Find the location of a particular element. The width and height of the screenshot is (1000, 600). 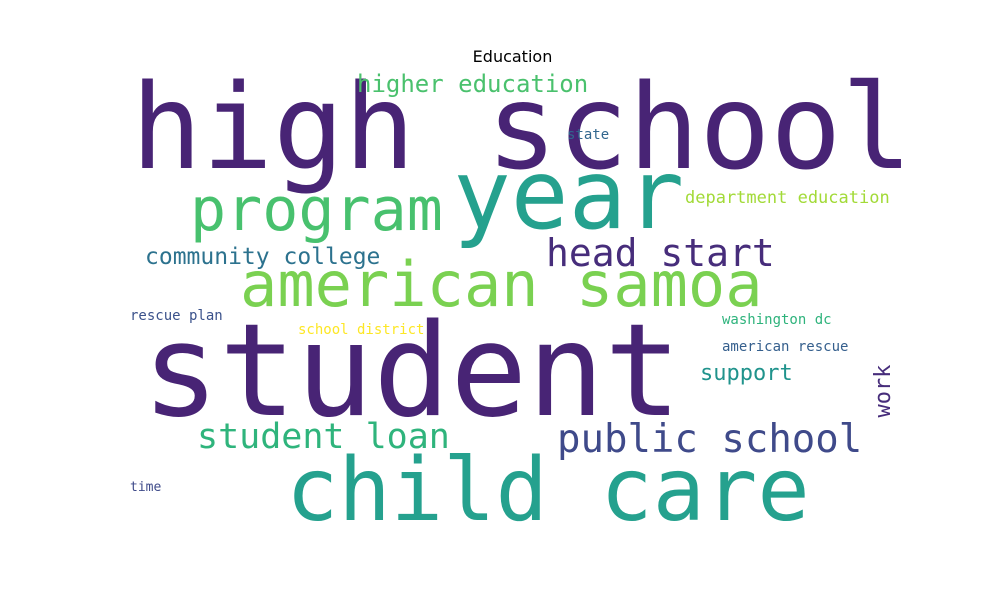

word-head-start: head start is located at coordinates (660, 253).